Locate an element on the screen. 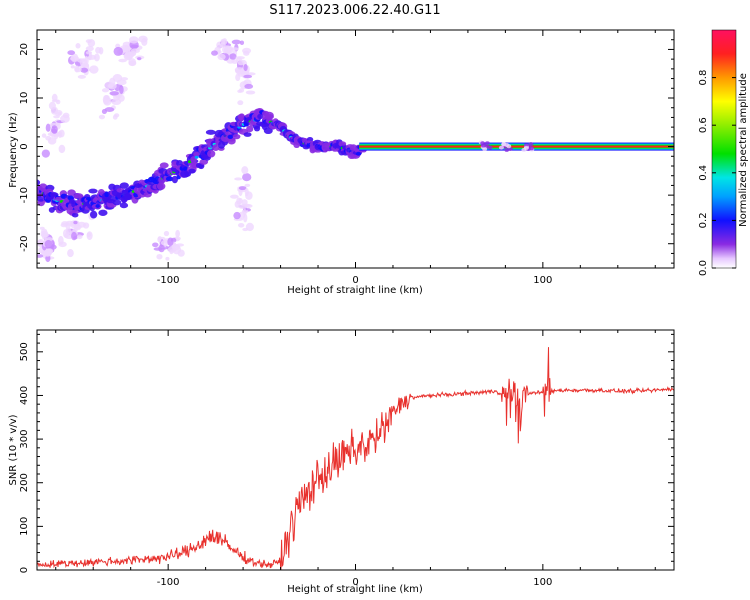 The width and height of the screenshot is (750, 600). colorbar-tick-label: 0.4 is located at coordinates (703, 173).